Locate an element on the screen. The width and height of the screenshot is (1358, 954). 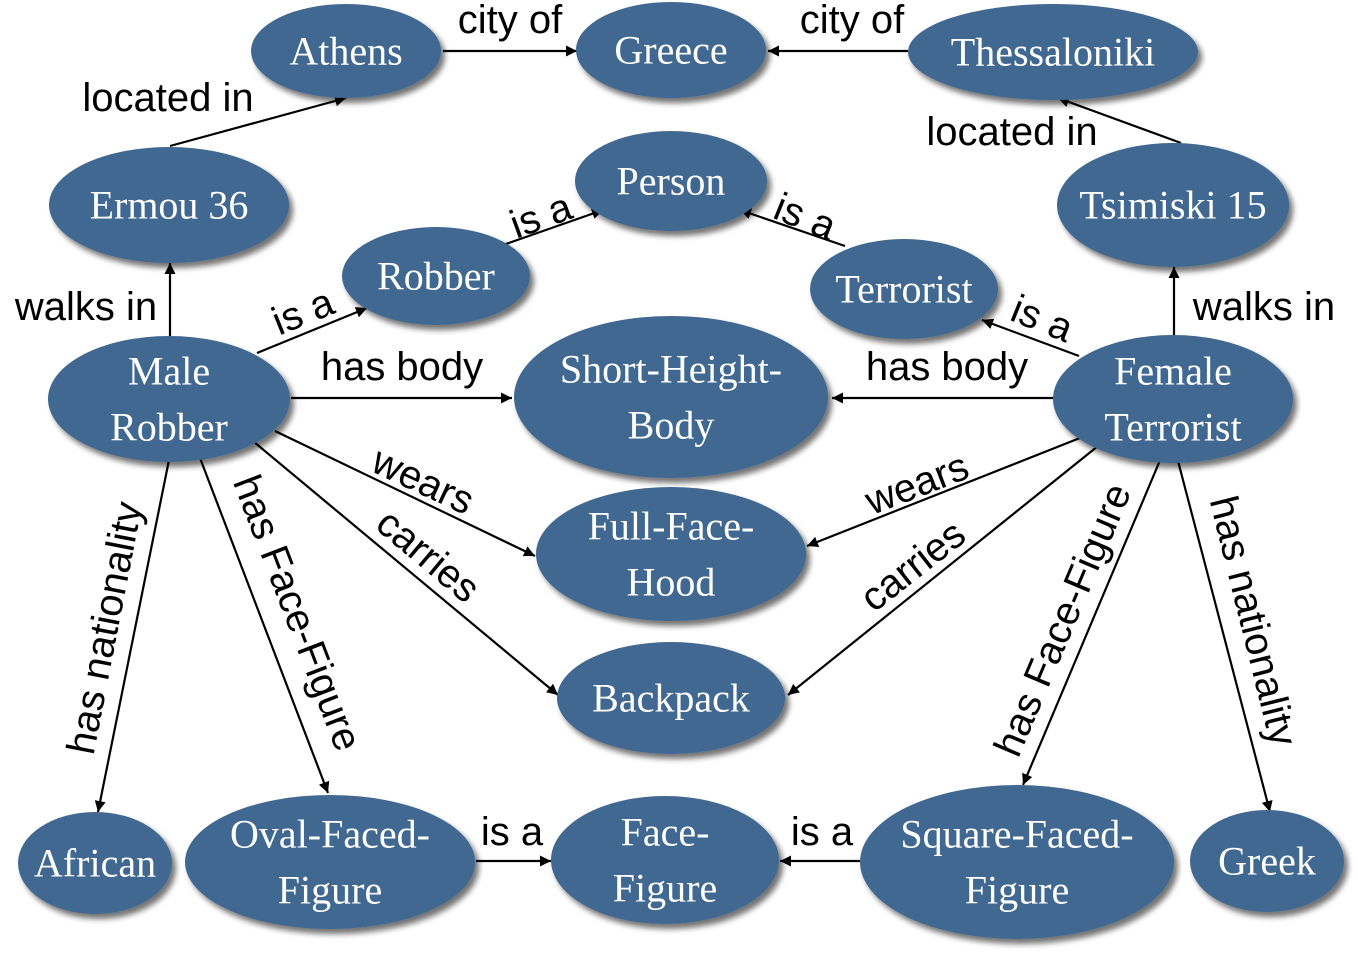
node-label: Female is located at coordinates (1173, 371).